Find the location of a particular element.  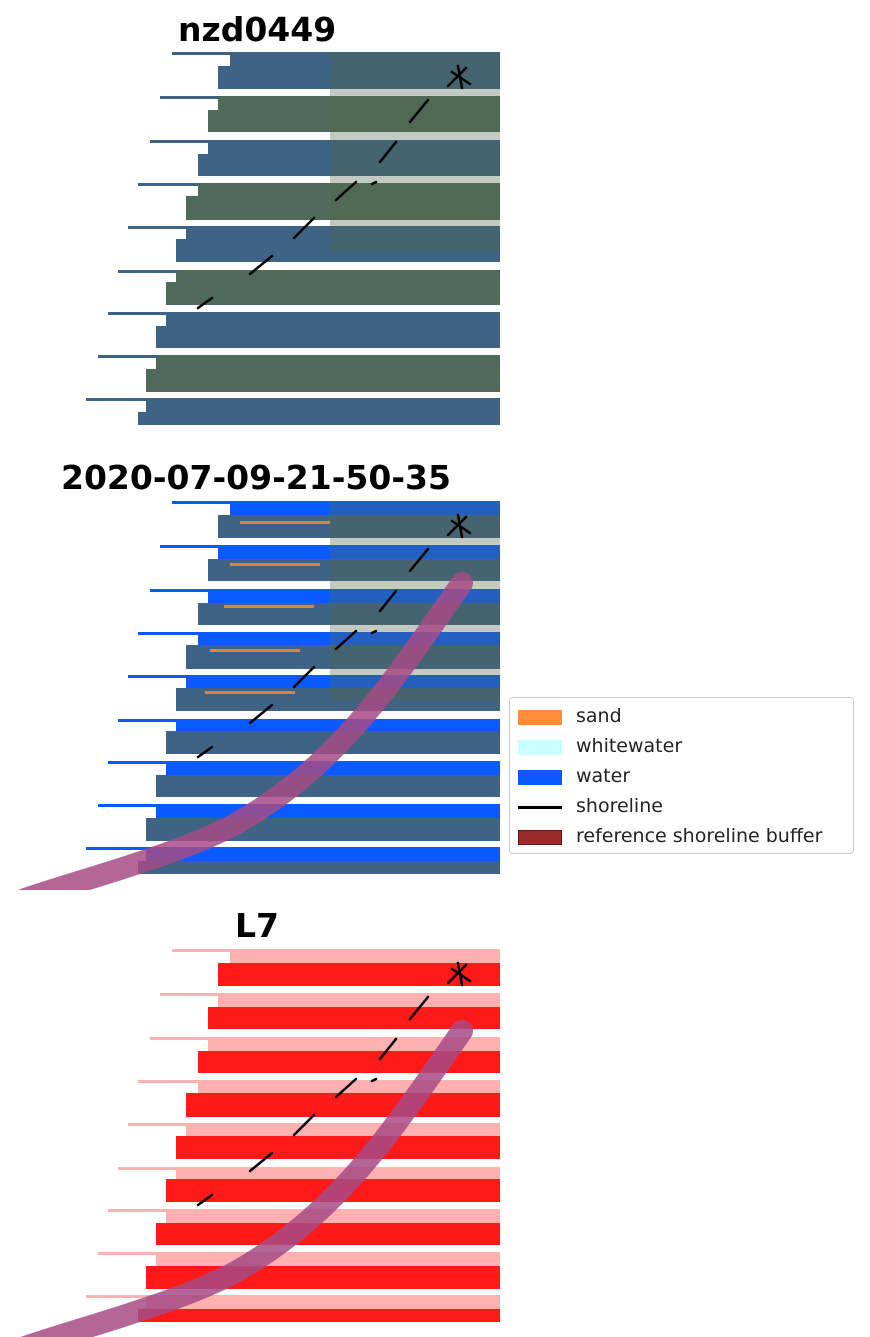

buffer-swatch is located at coordinates (540, 837).